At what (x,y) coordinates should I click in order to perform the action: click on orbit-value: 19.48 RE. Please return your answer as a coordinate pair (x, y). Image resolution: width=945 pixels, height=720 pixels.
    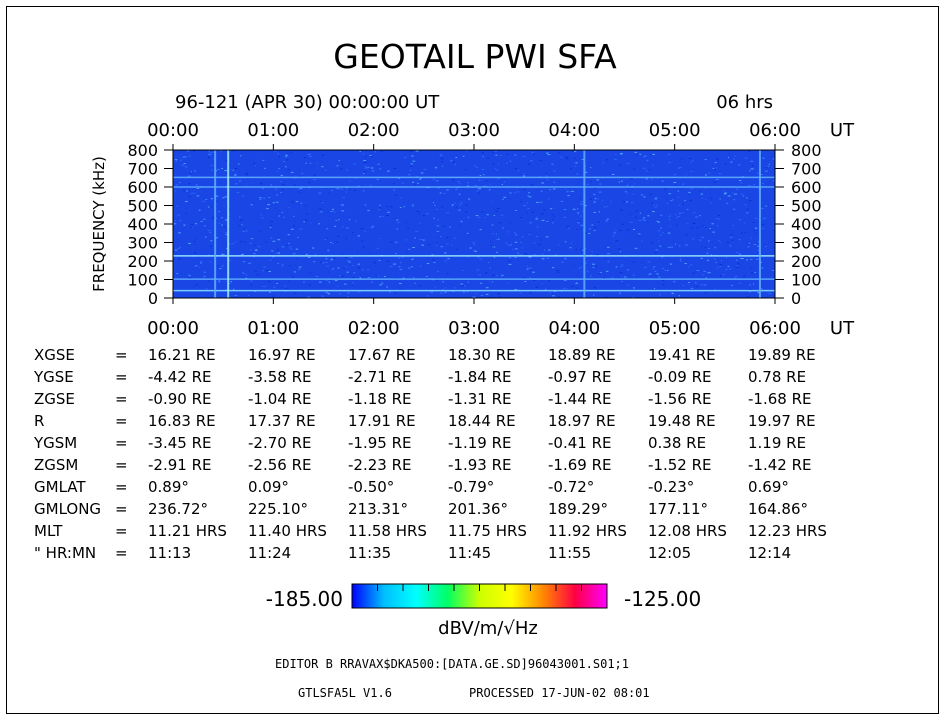
    Looking at the image, I should click on (682, 421).